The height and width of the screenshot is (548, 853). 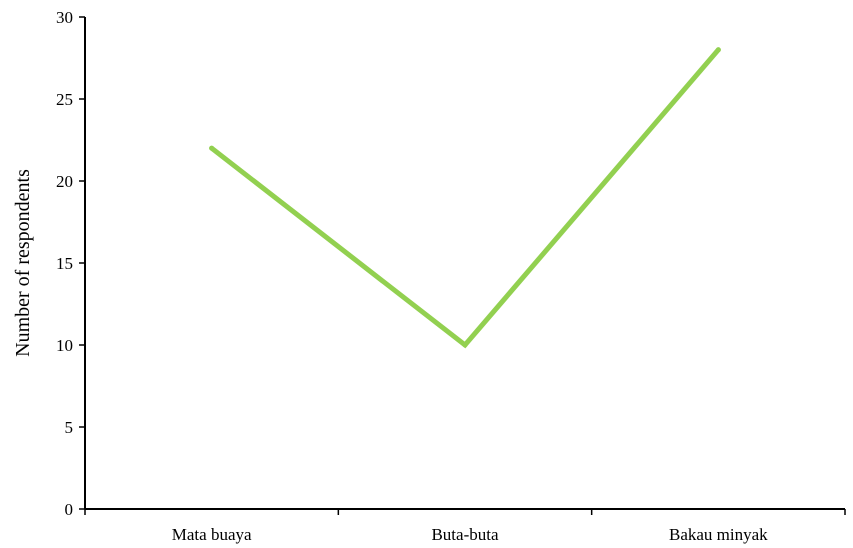 I want to click on x-tick-label: Mata buaya, so click(x=212, y=534).